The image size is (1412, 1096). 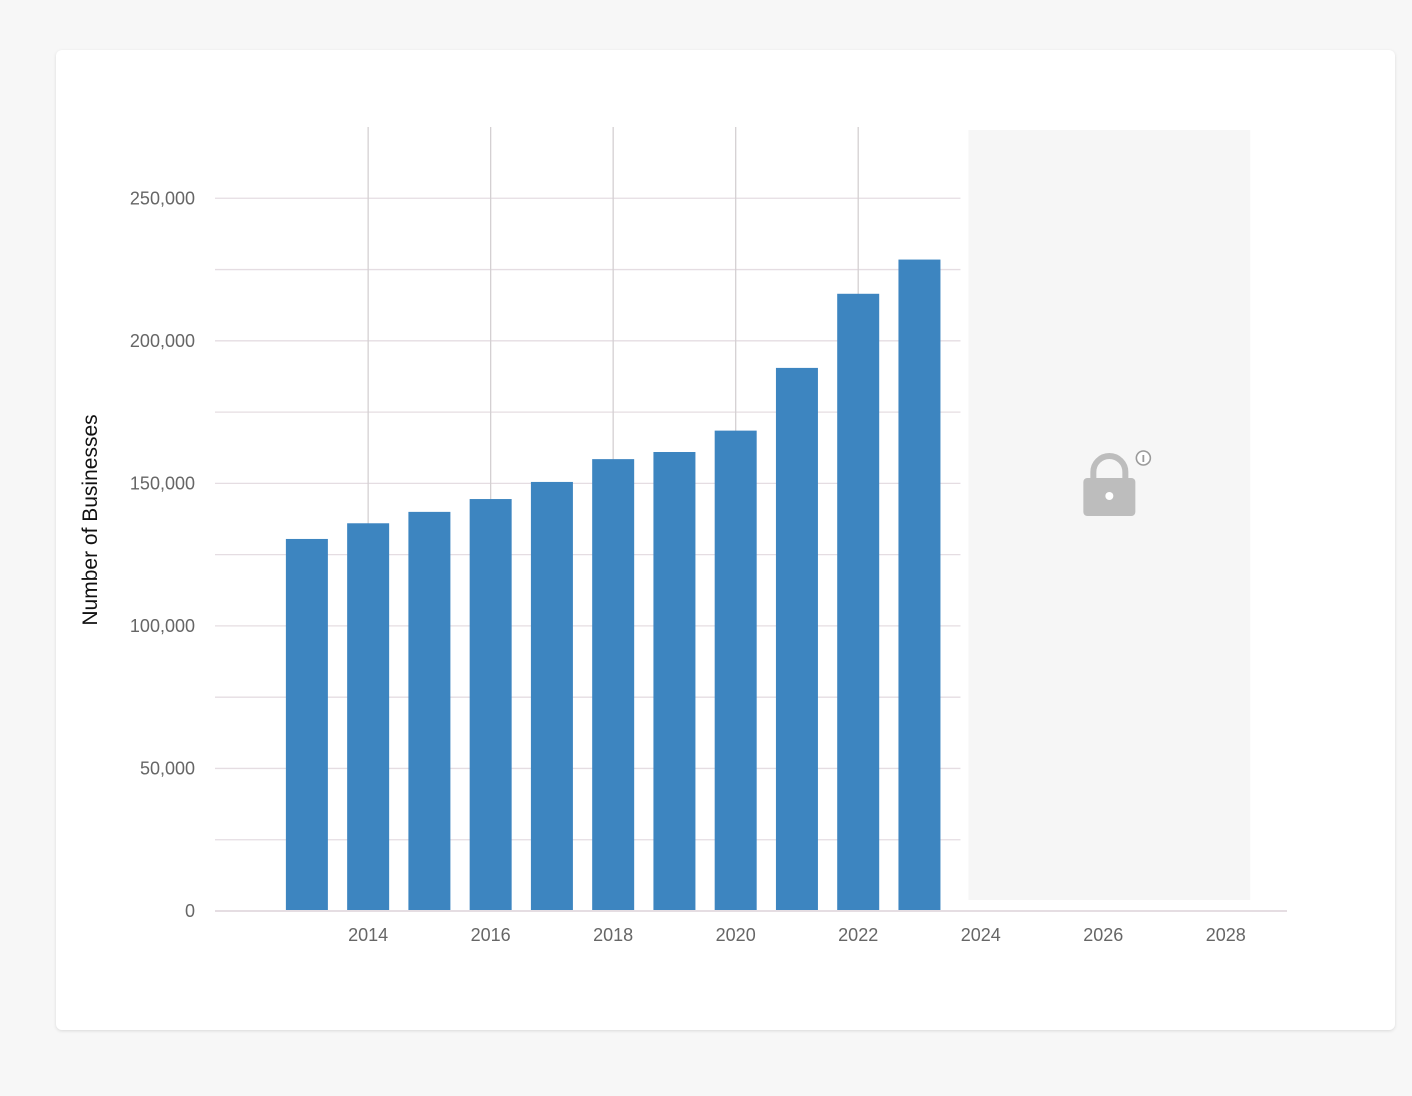 What do you see at coordinates (736, 935) in the screenshot?
I see `x-tick-label: 2020` at bounding box center [736, 935].